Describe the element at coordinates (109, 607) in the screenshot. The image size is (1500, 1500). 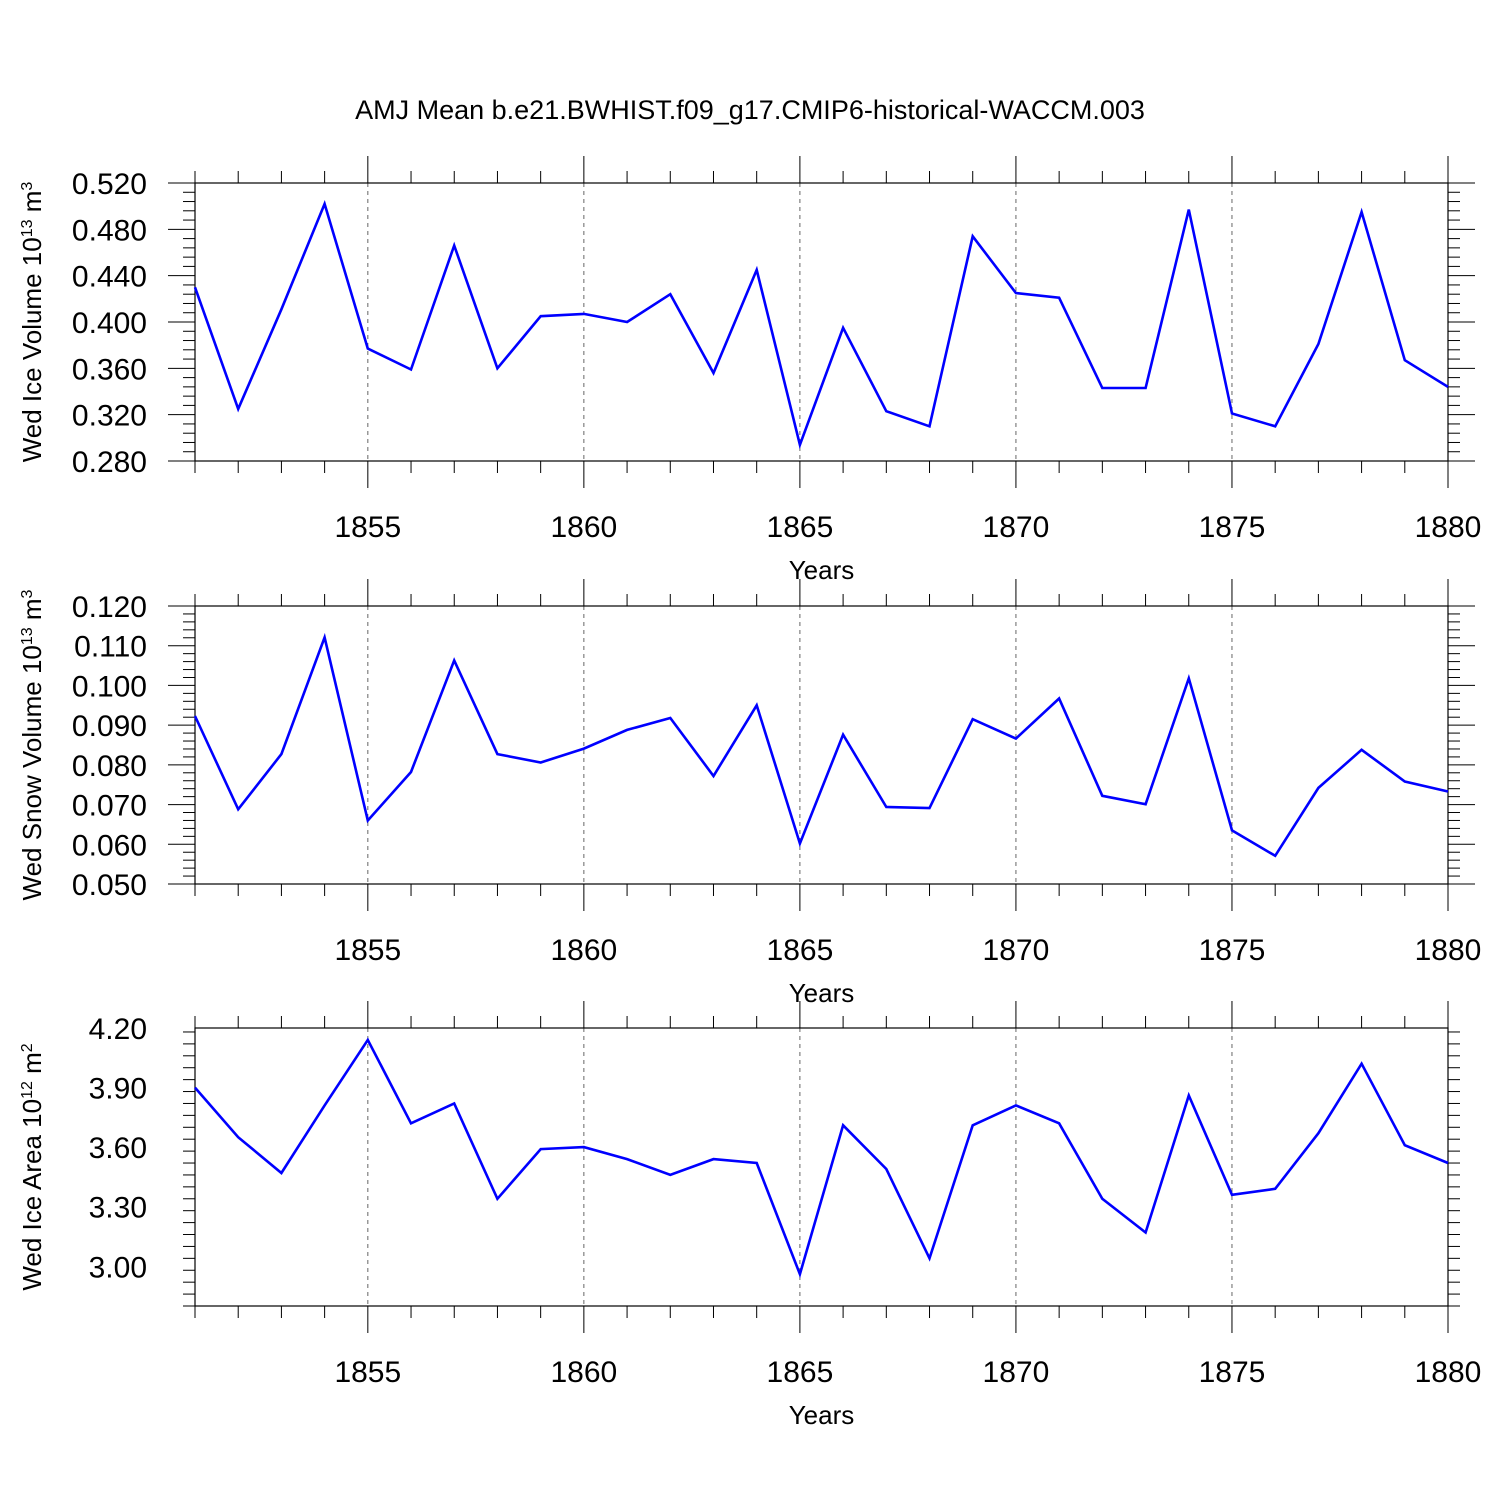
I see `snow-volume-ytick-label: 0.120` at that location.